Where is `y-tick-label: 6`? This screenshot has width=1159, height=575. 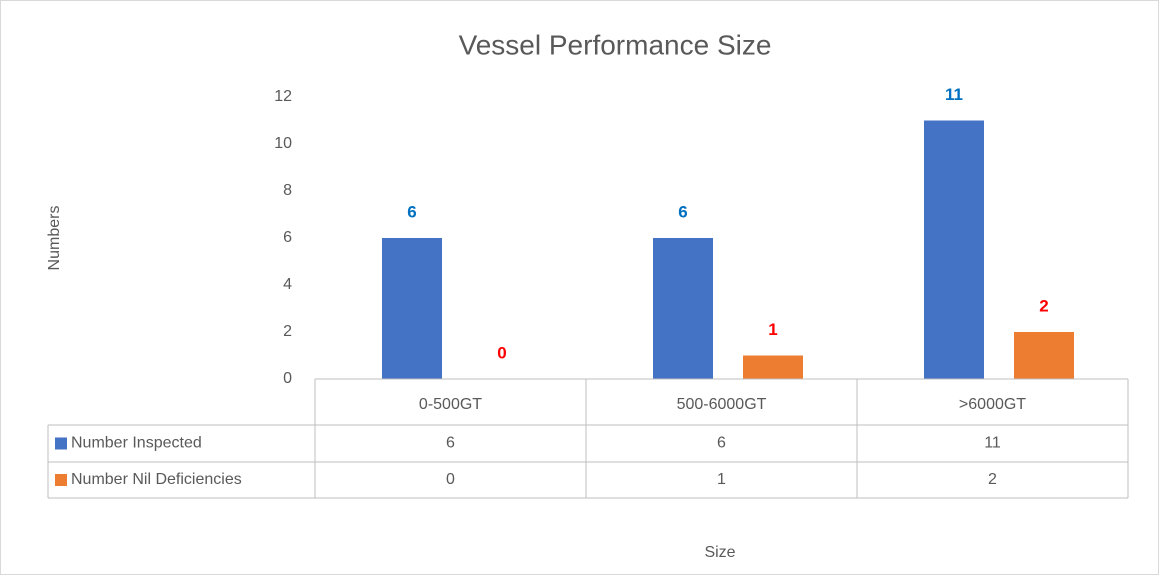
y-tick-label: 6 is located at coordinates (287, 237).